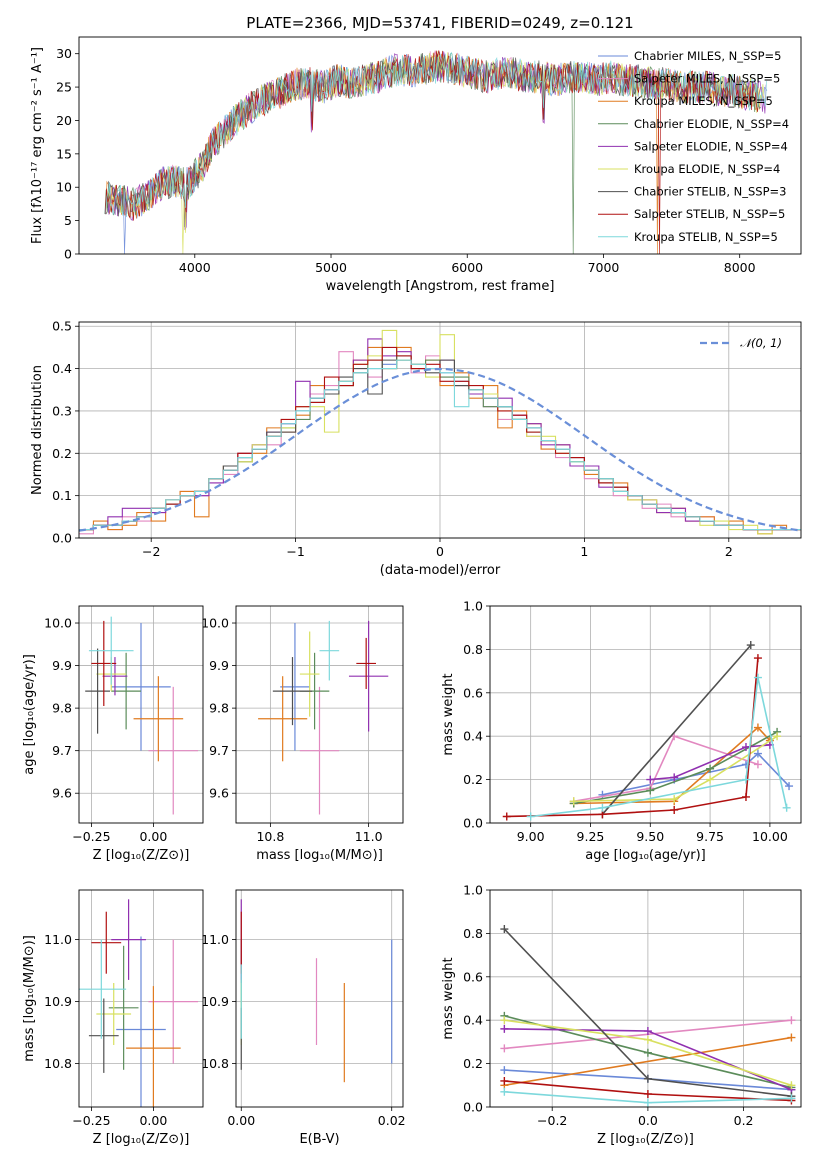 This screenshot has height=1170, width=819. I want to click on y-axis-label: age [log₁₀(age/yr)], so click(29, 714).